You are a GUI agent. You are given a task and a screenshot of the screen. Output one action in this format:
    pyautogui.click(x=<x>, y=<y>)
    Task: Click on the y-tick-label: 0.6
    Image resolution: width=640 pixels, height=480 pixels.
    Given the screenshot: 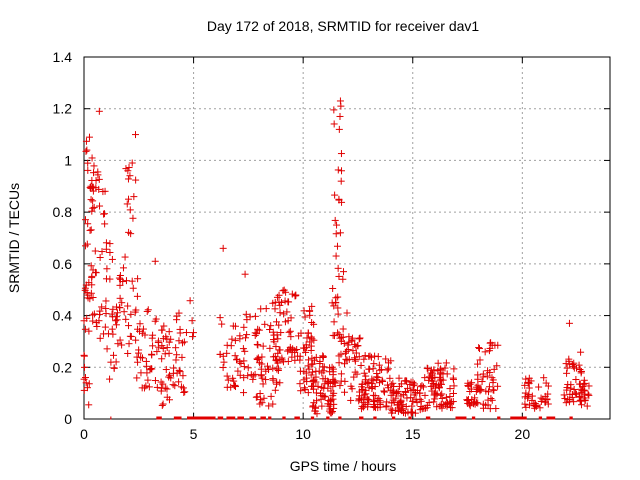 What is the action you would take?
    pyautogui.click(x=63, y=264)
    